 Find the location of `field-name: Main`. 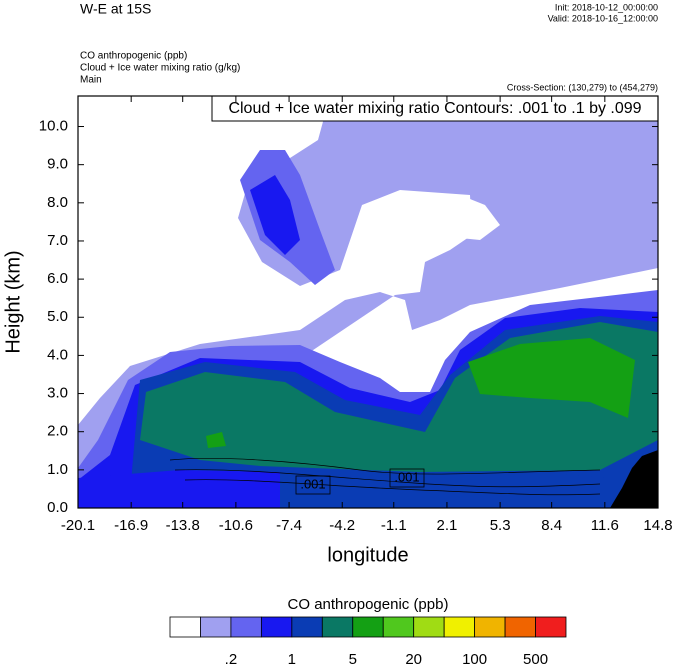

field-name: Main is located at coordinates (91, 80).